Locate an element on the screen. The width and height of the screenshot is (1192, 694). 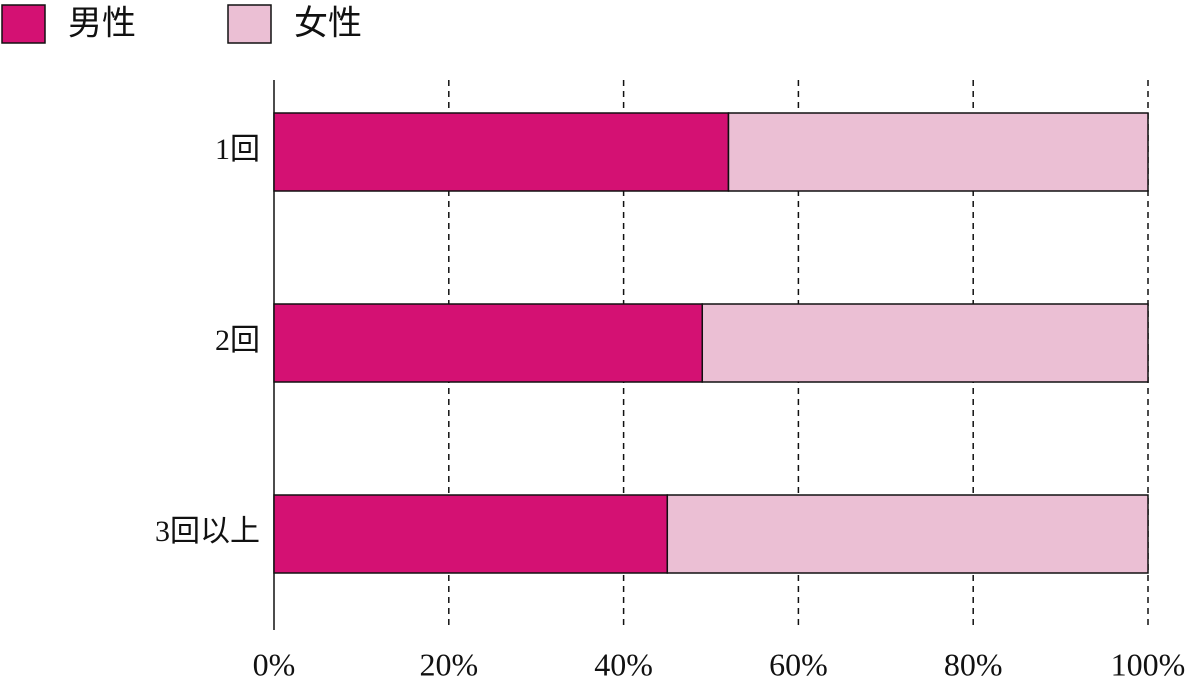
x-tick-label: 100% is located at coordinates (1148, 664).